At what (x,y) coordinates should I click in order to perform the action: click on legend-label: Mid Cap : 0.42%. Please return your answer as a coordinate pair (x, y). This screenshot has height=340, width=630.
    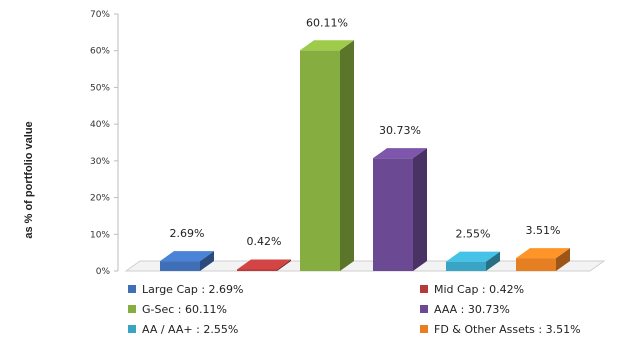
    Looking at the image, I should click on (479, 289).